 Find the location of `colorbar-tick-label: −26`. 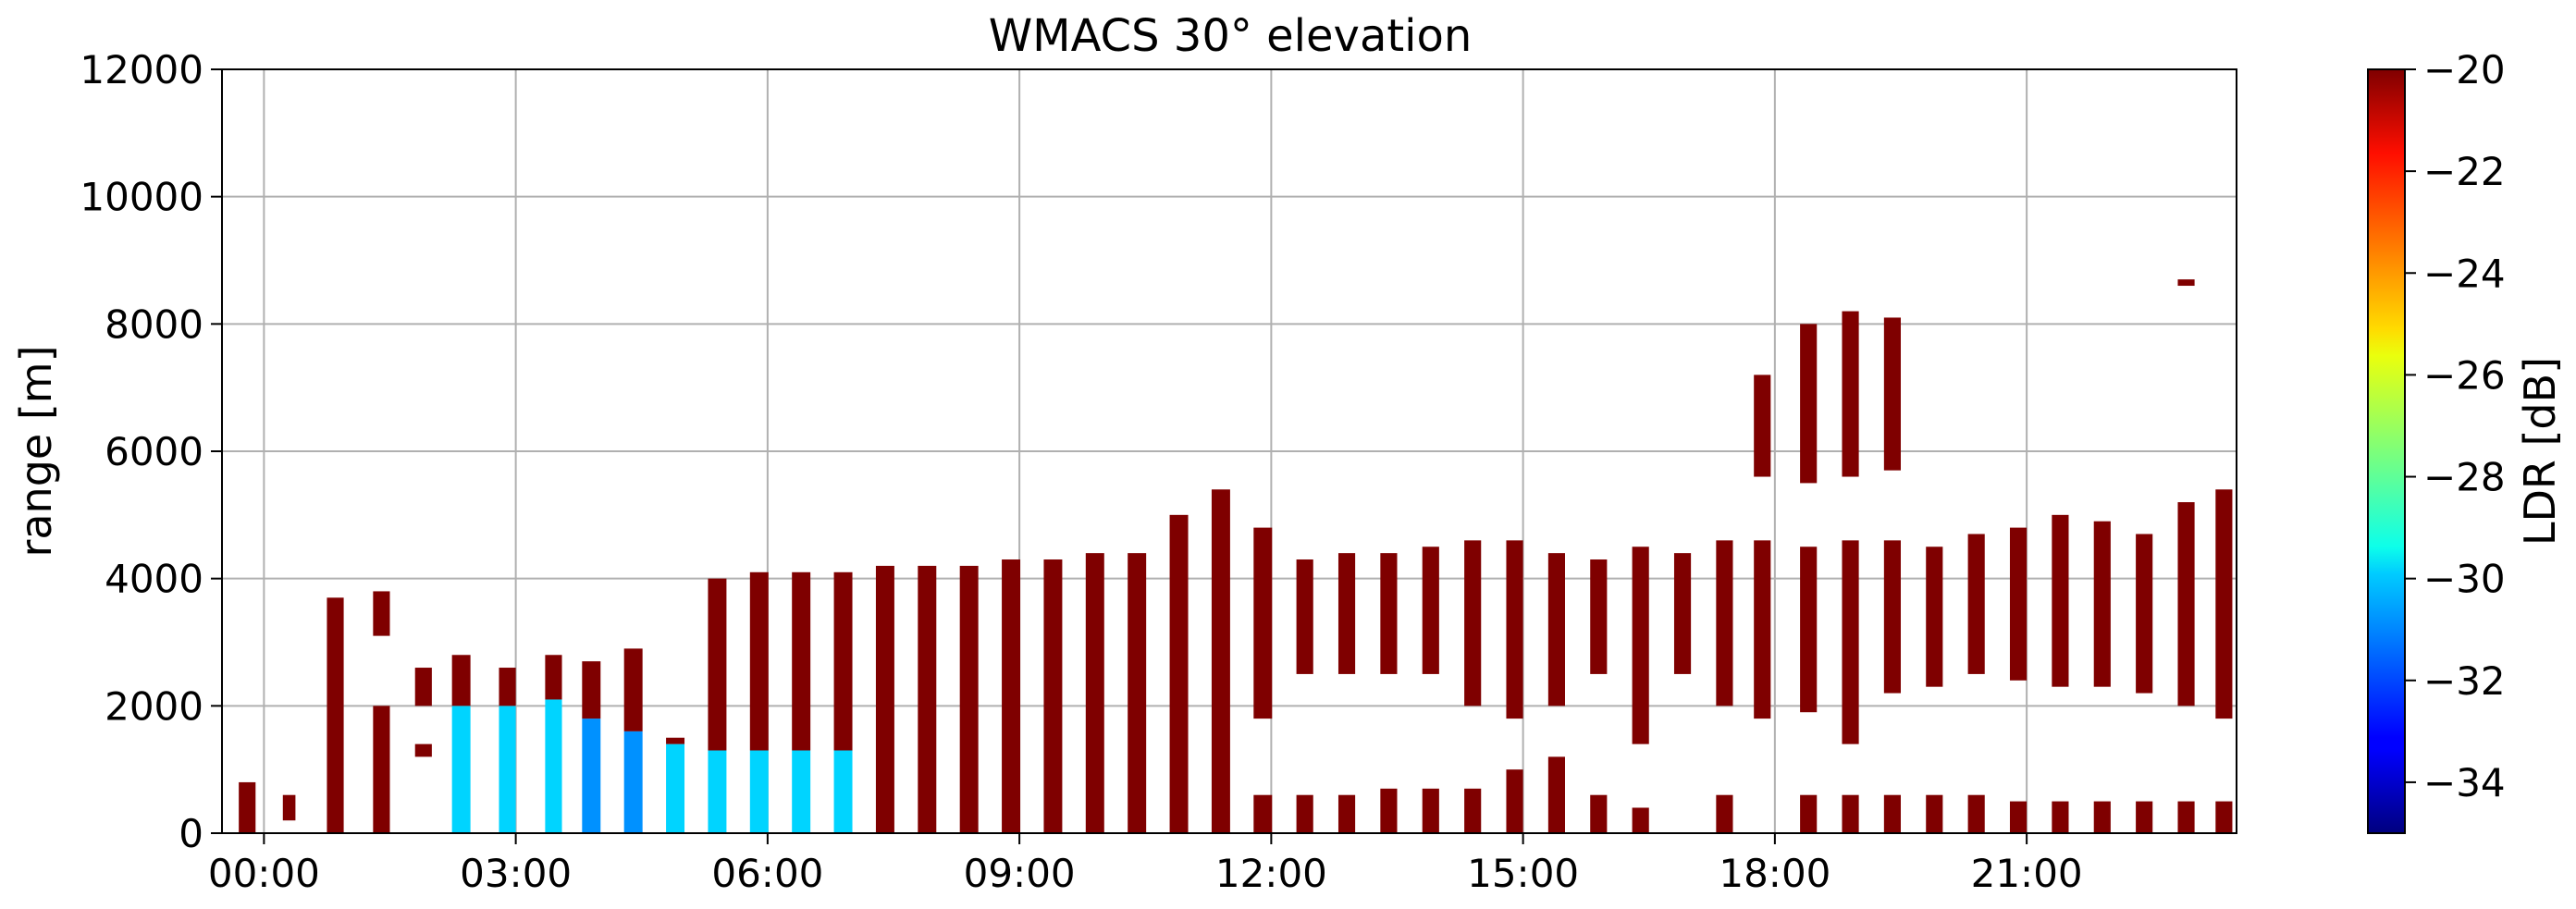

colorbar-tick-label: −26 is located at coordinates (2464, 375).